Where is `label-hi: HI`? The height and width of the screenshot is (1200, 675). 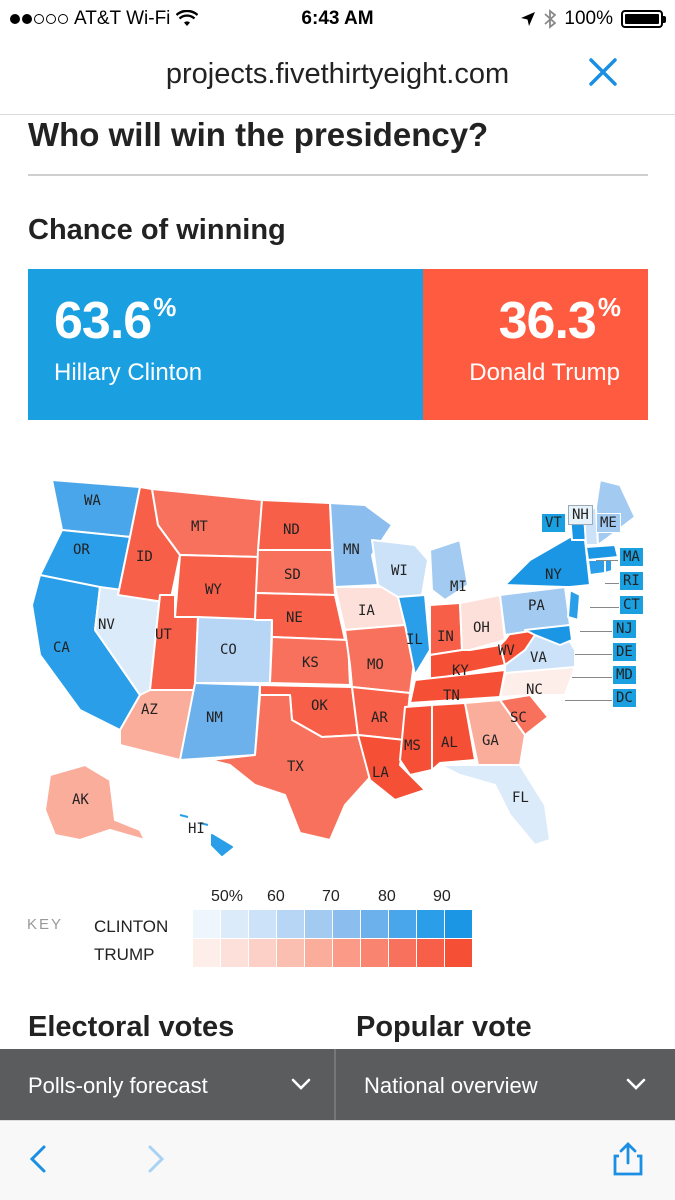
label-hi: HI is located at coordinates (196, 829).